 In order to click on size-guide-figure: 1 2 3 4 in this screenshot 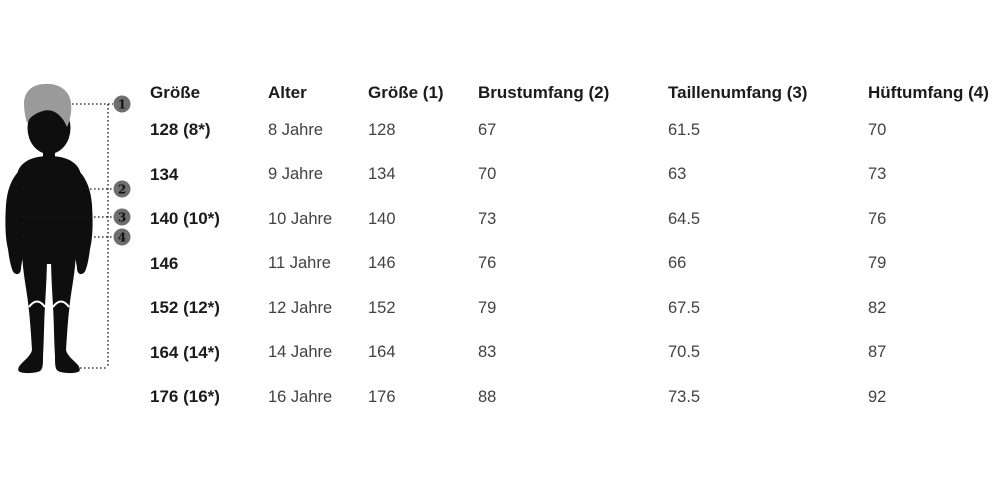, I will do `click(68, 228)`.